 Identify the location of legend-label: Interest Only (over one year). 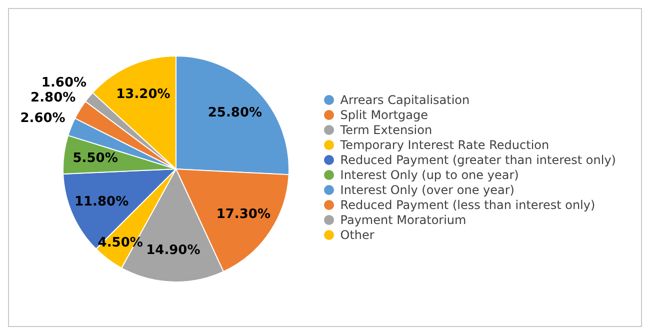
(427, 190).